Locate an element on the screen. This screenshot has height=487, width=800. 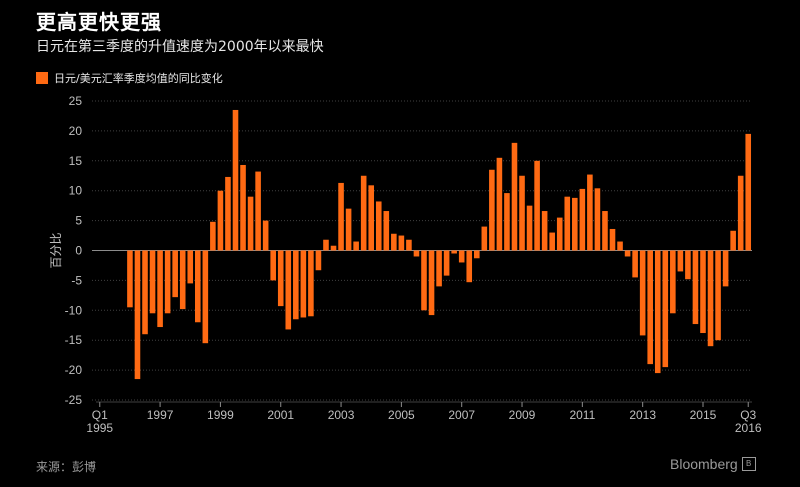
x-tick-label: 2015 is located at coordinates (703, 415).